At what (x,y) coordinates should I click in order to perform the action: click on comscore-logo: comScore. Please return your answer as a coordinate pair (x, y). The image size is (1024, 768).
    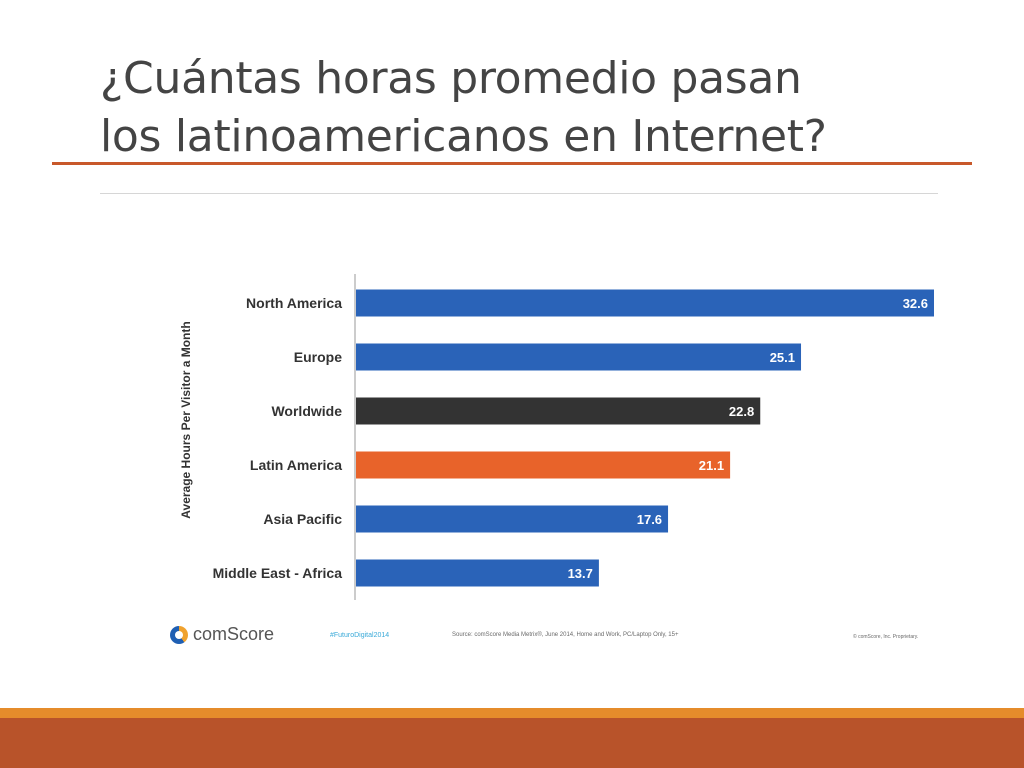
    Looking at the image, I should click on (222, 634).